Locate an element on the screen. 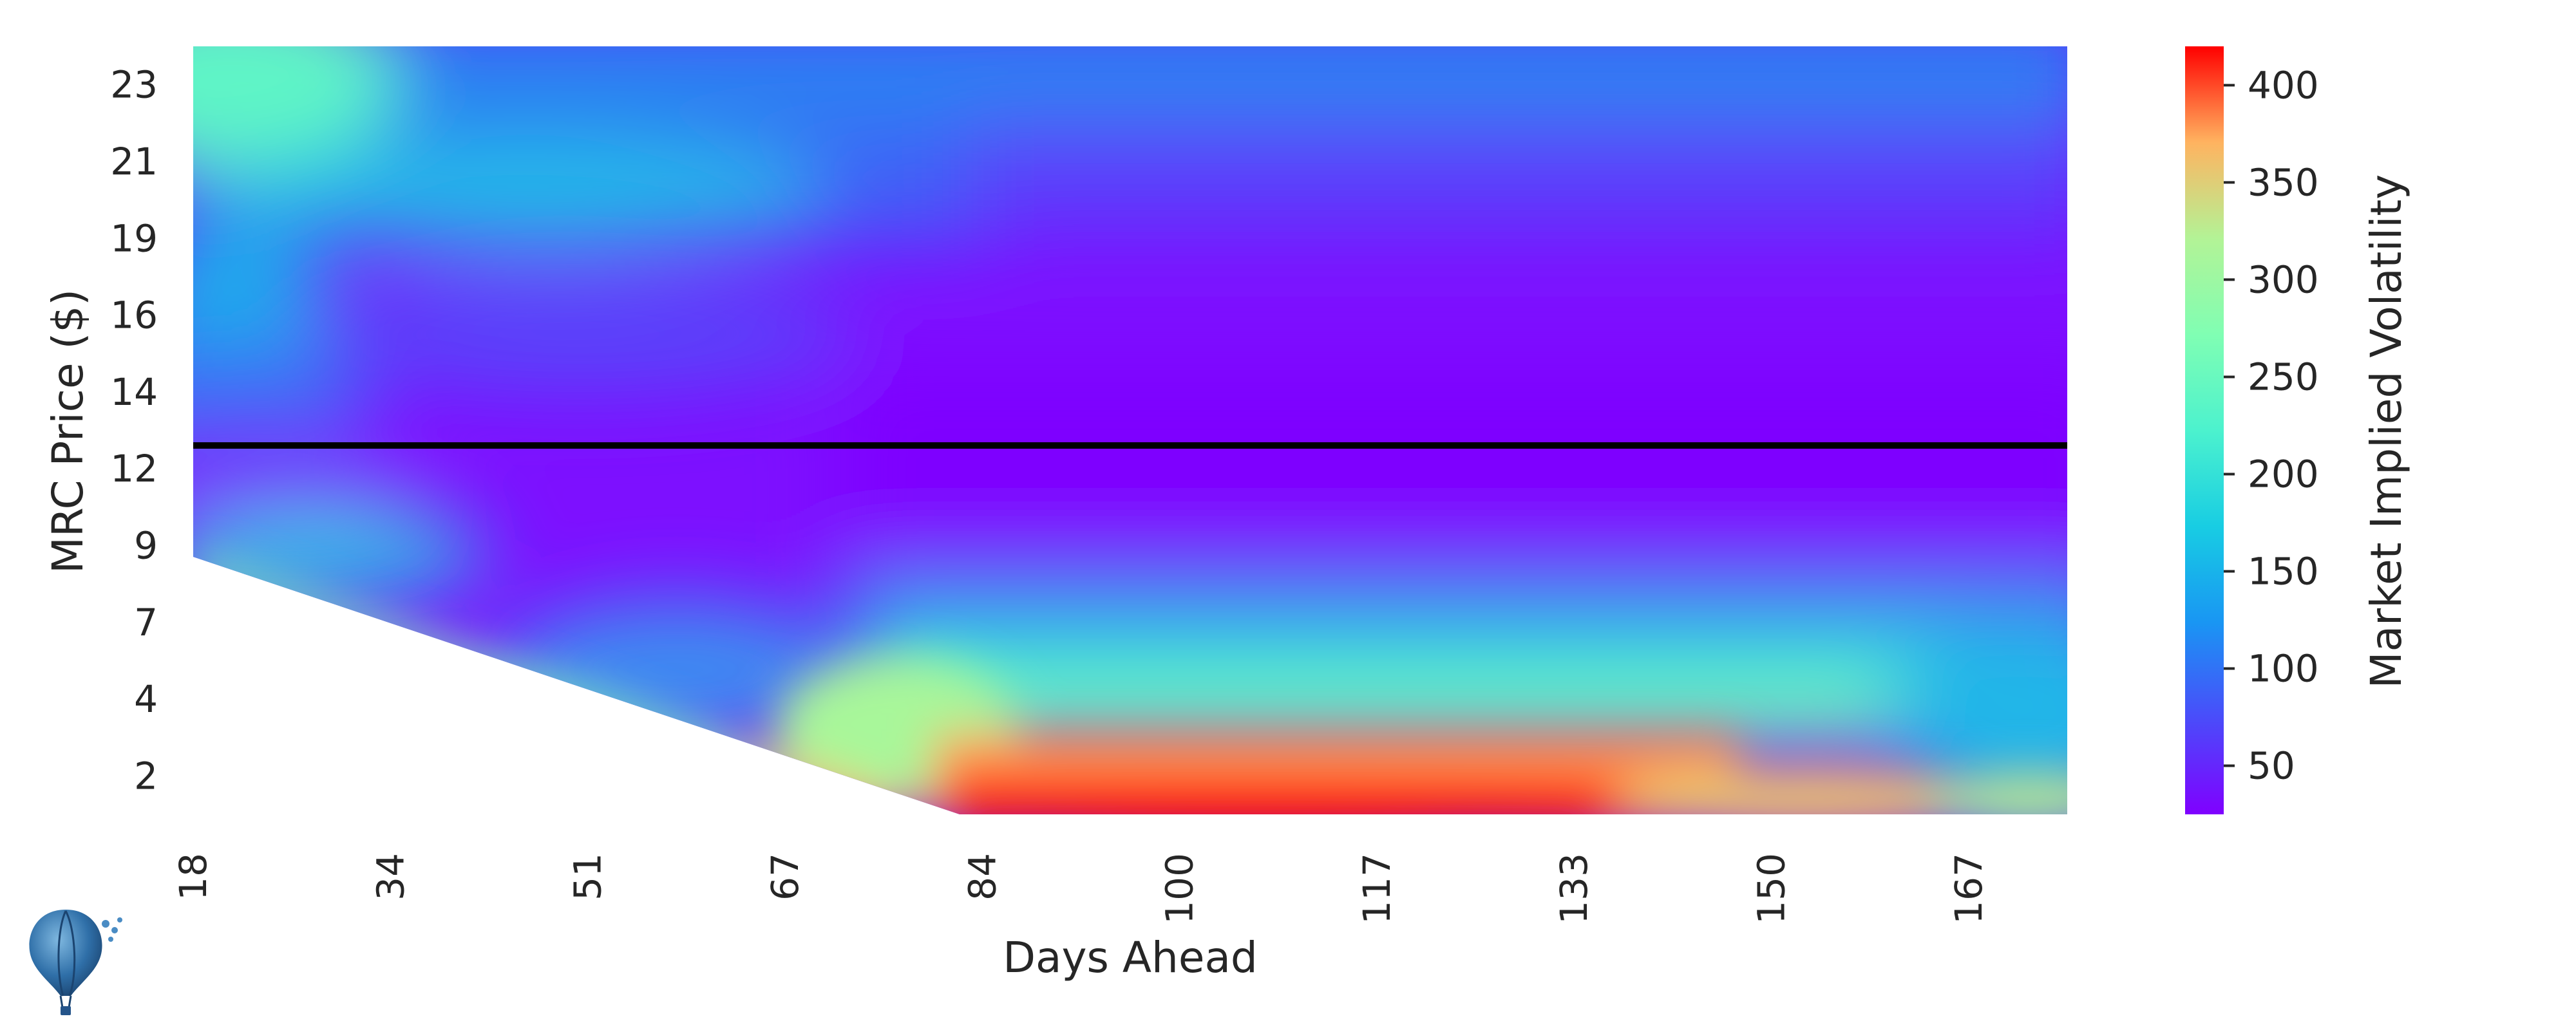 This screenshot has width=2576, height=1030. y-tick-label: 4 is located at coordinates (146, 699).